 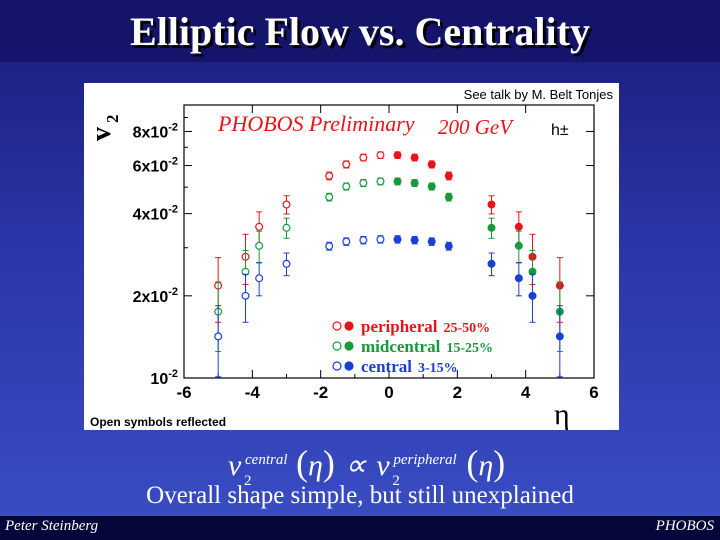 I want to click on slide-title: Elliptic Flow vs. Centrality, so click(x=360, y=31).